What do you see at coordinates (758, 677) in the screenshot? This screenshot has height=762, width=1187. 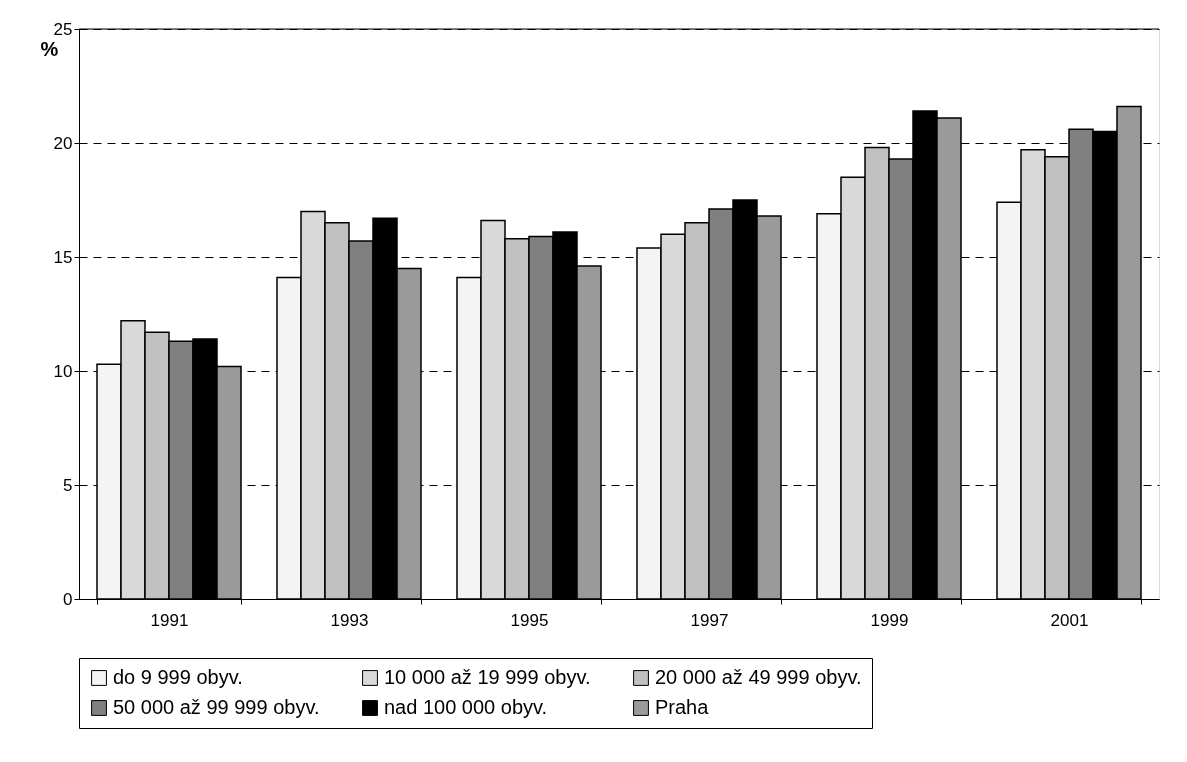 I see `legend-label: 20 000 až 49 999 obyv.` at bounding box center [758, 677].